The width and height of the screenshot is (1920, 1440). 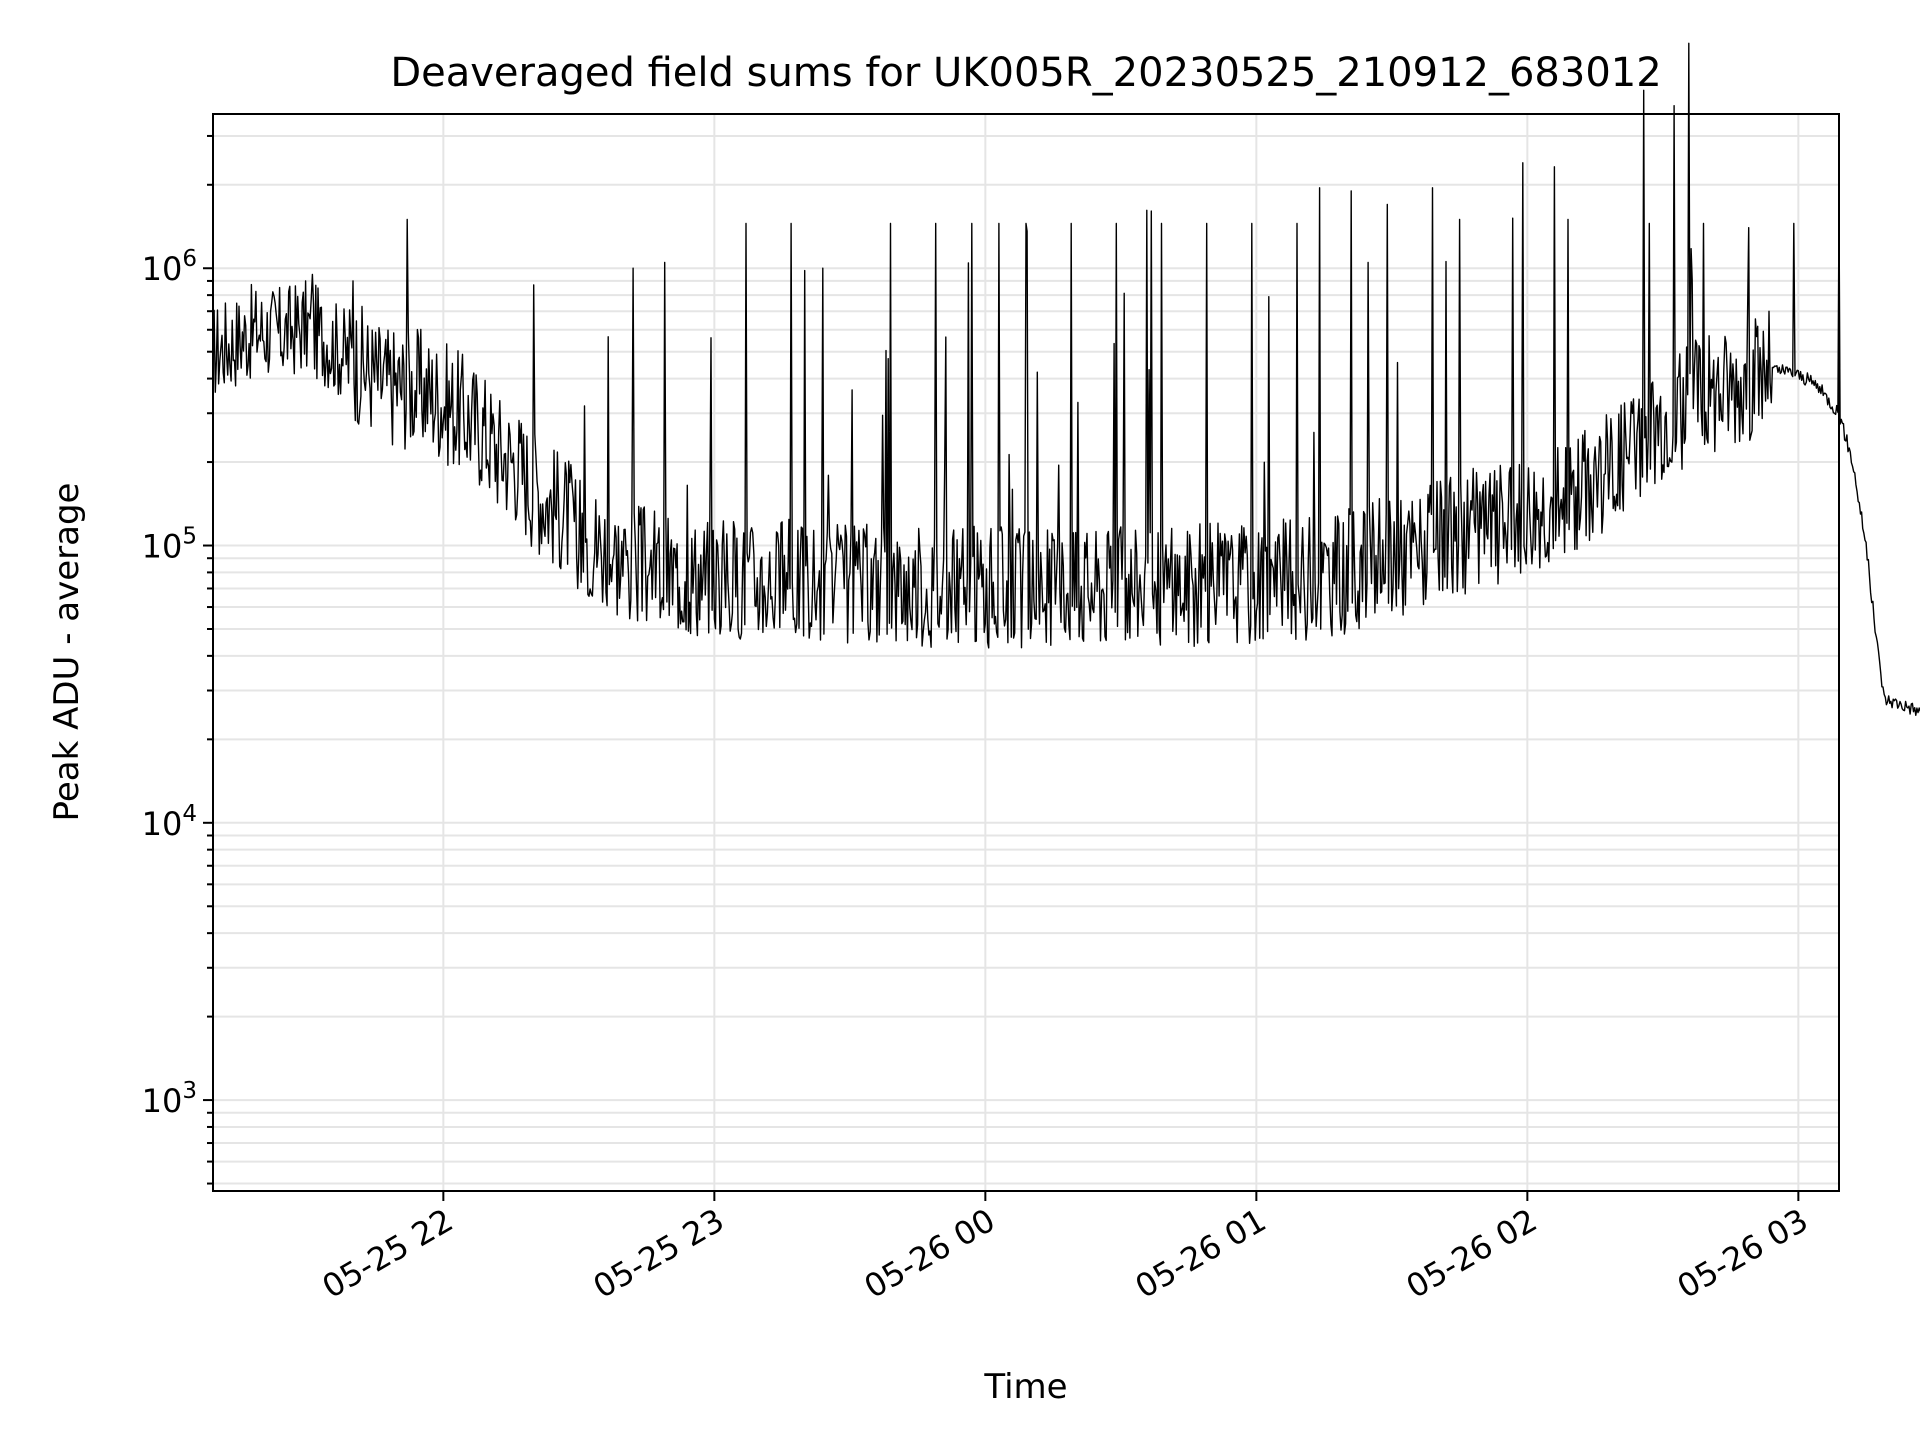 I want to click on y-tick-label: 10⁴, so click(x=169, y=822).